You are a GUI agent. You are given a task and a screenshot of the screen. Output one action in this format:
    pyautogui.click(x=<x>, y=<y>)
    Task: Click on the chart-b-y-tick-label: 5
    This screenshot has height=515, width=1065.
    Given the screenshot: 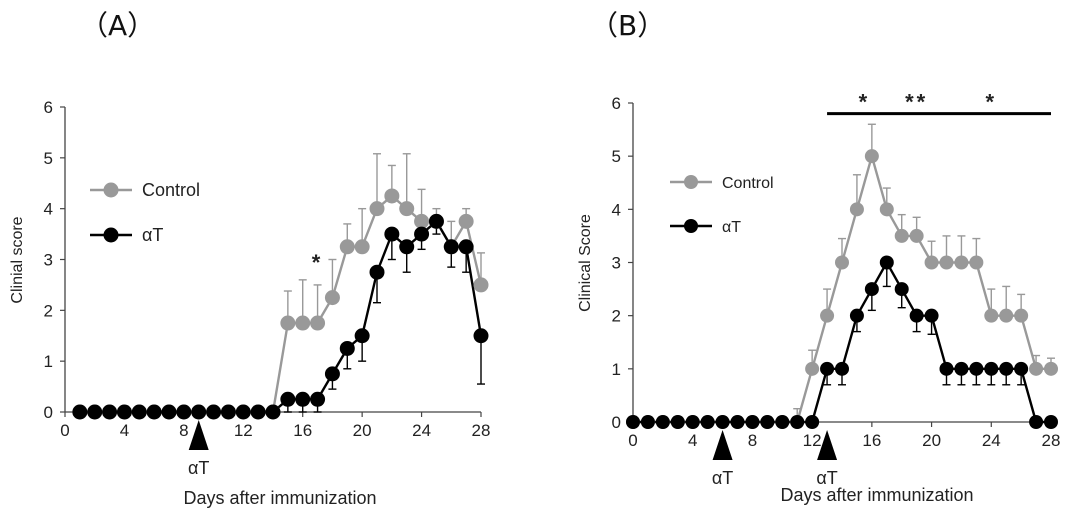 What is the action you would take?
    pyautogui.click(x=616, y=156)
    